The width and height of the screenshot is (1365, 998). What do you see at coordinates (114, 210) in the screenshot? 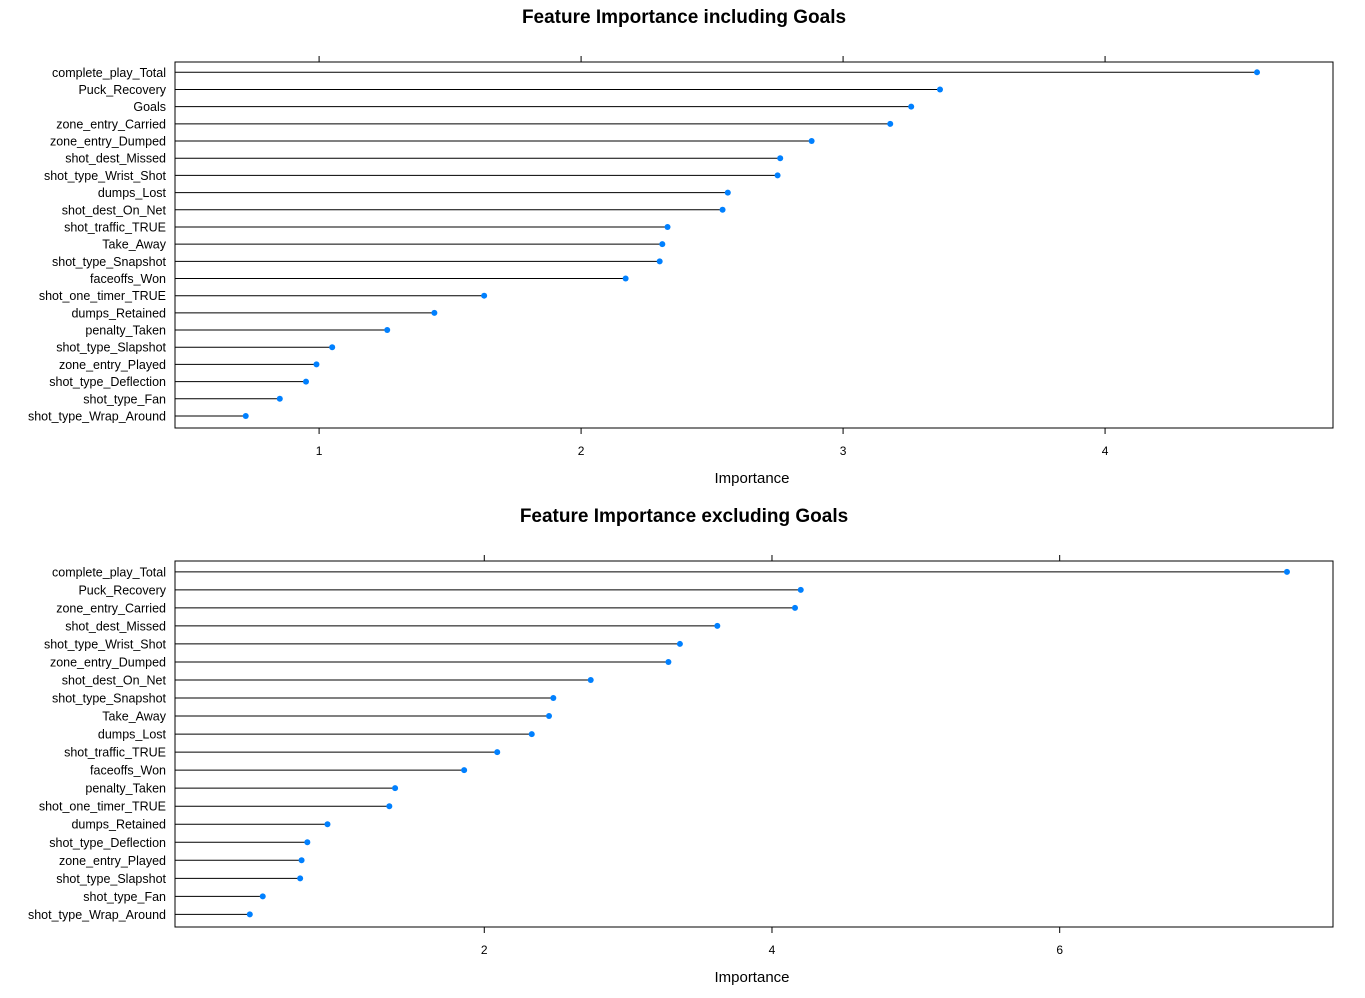
I see `chart-1-category-label: shot_dest_On_Net` at bounding box center [114, 210].